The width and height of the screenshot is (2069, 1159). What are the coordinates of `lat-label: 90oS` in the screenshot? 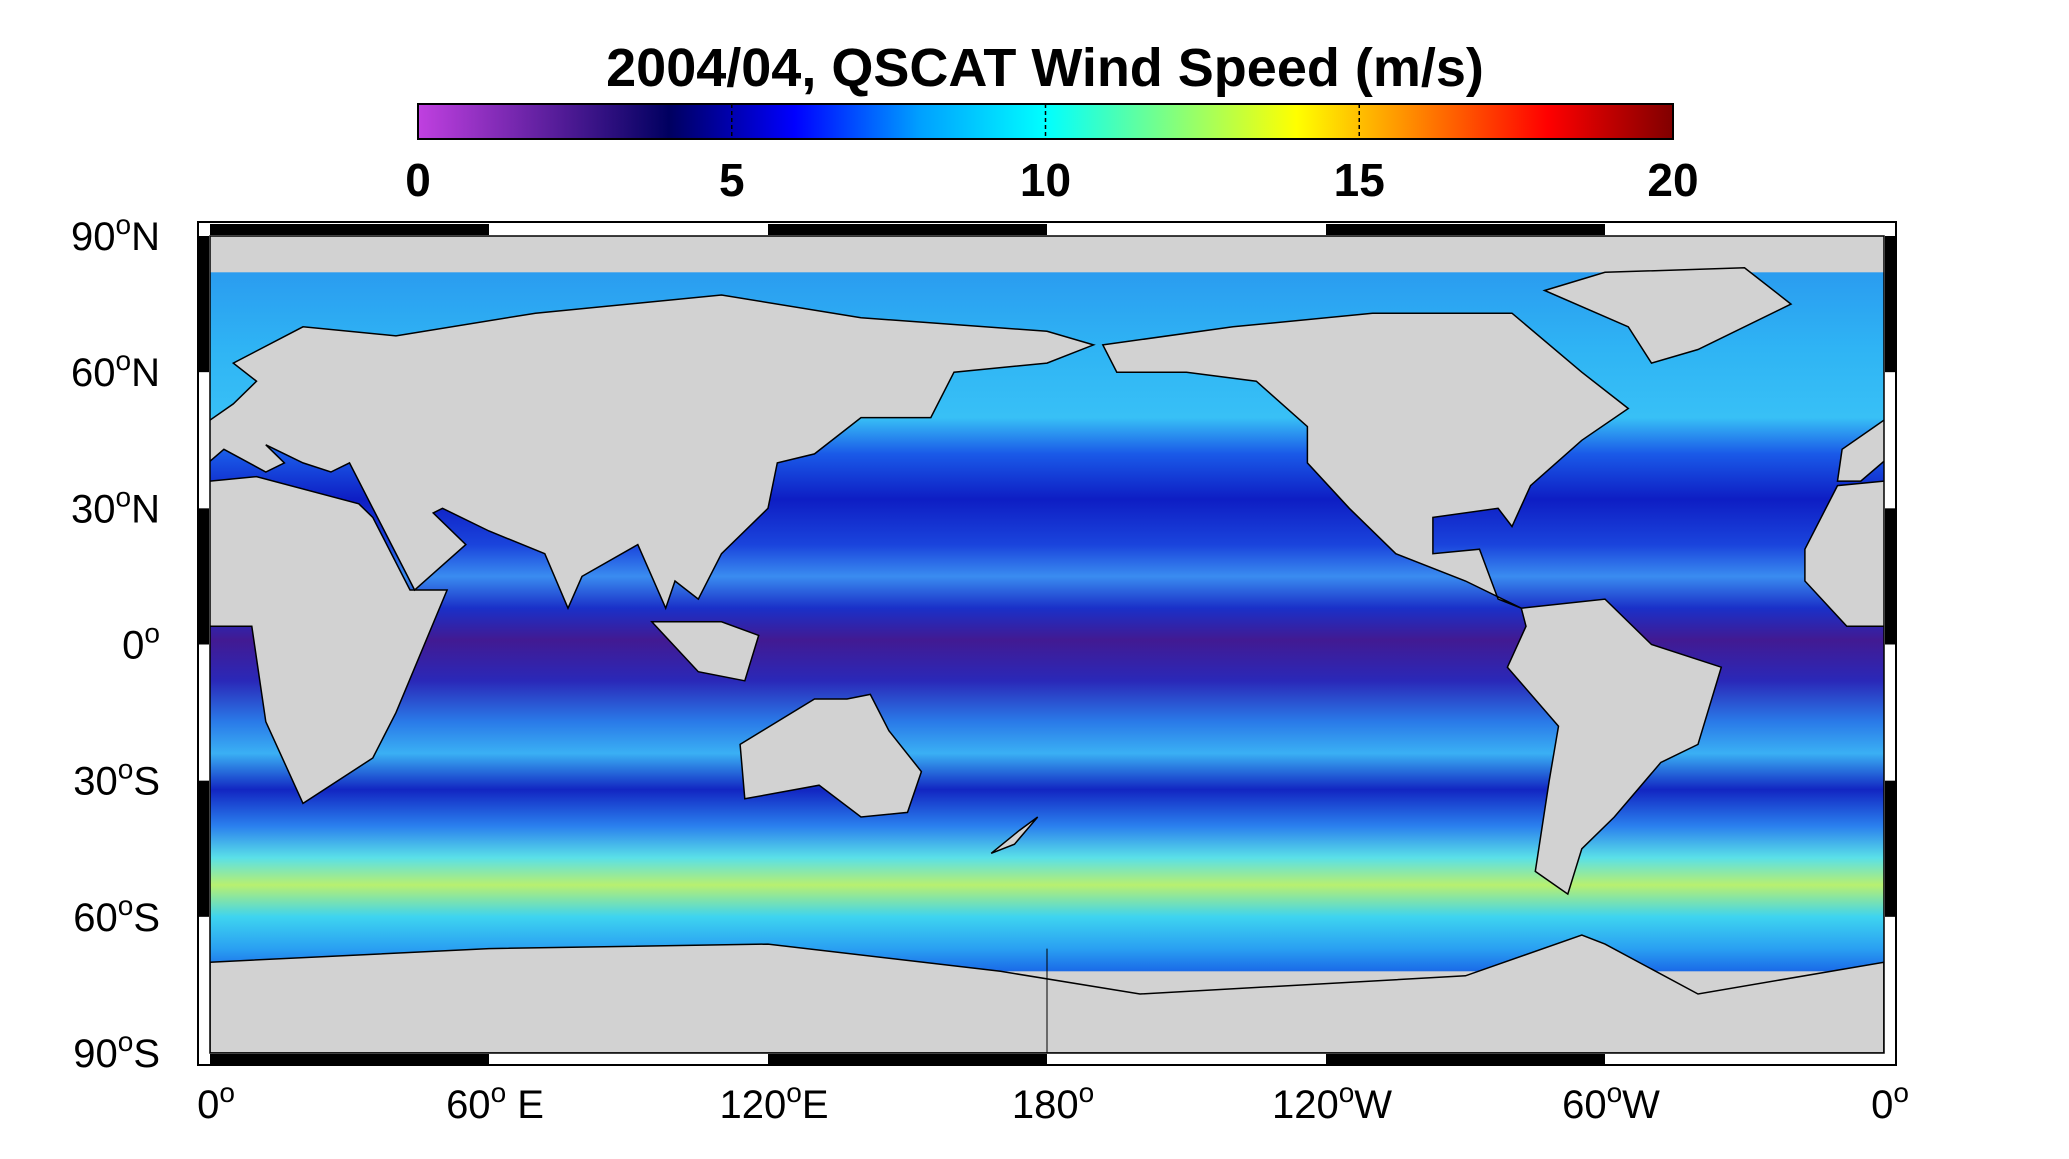 It's located at (116, 1051).